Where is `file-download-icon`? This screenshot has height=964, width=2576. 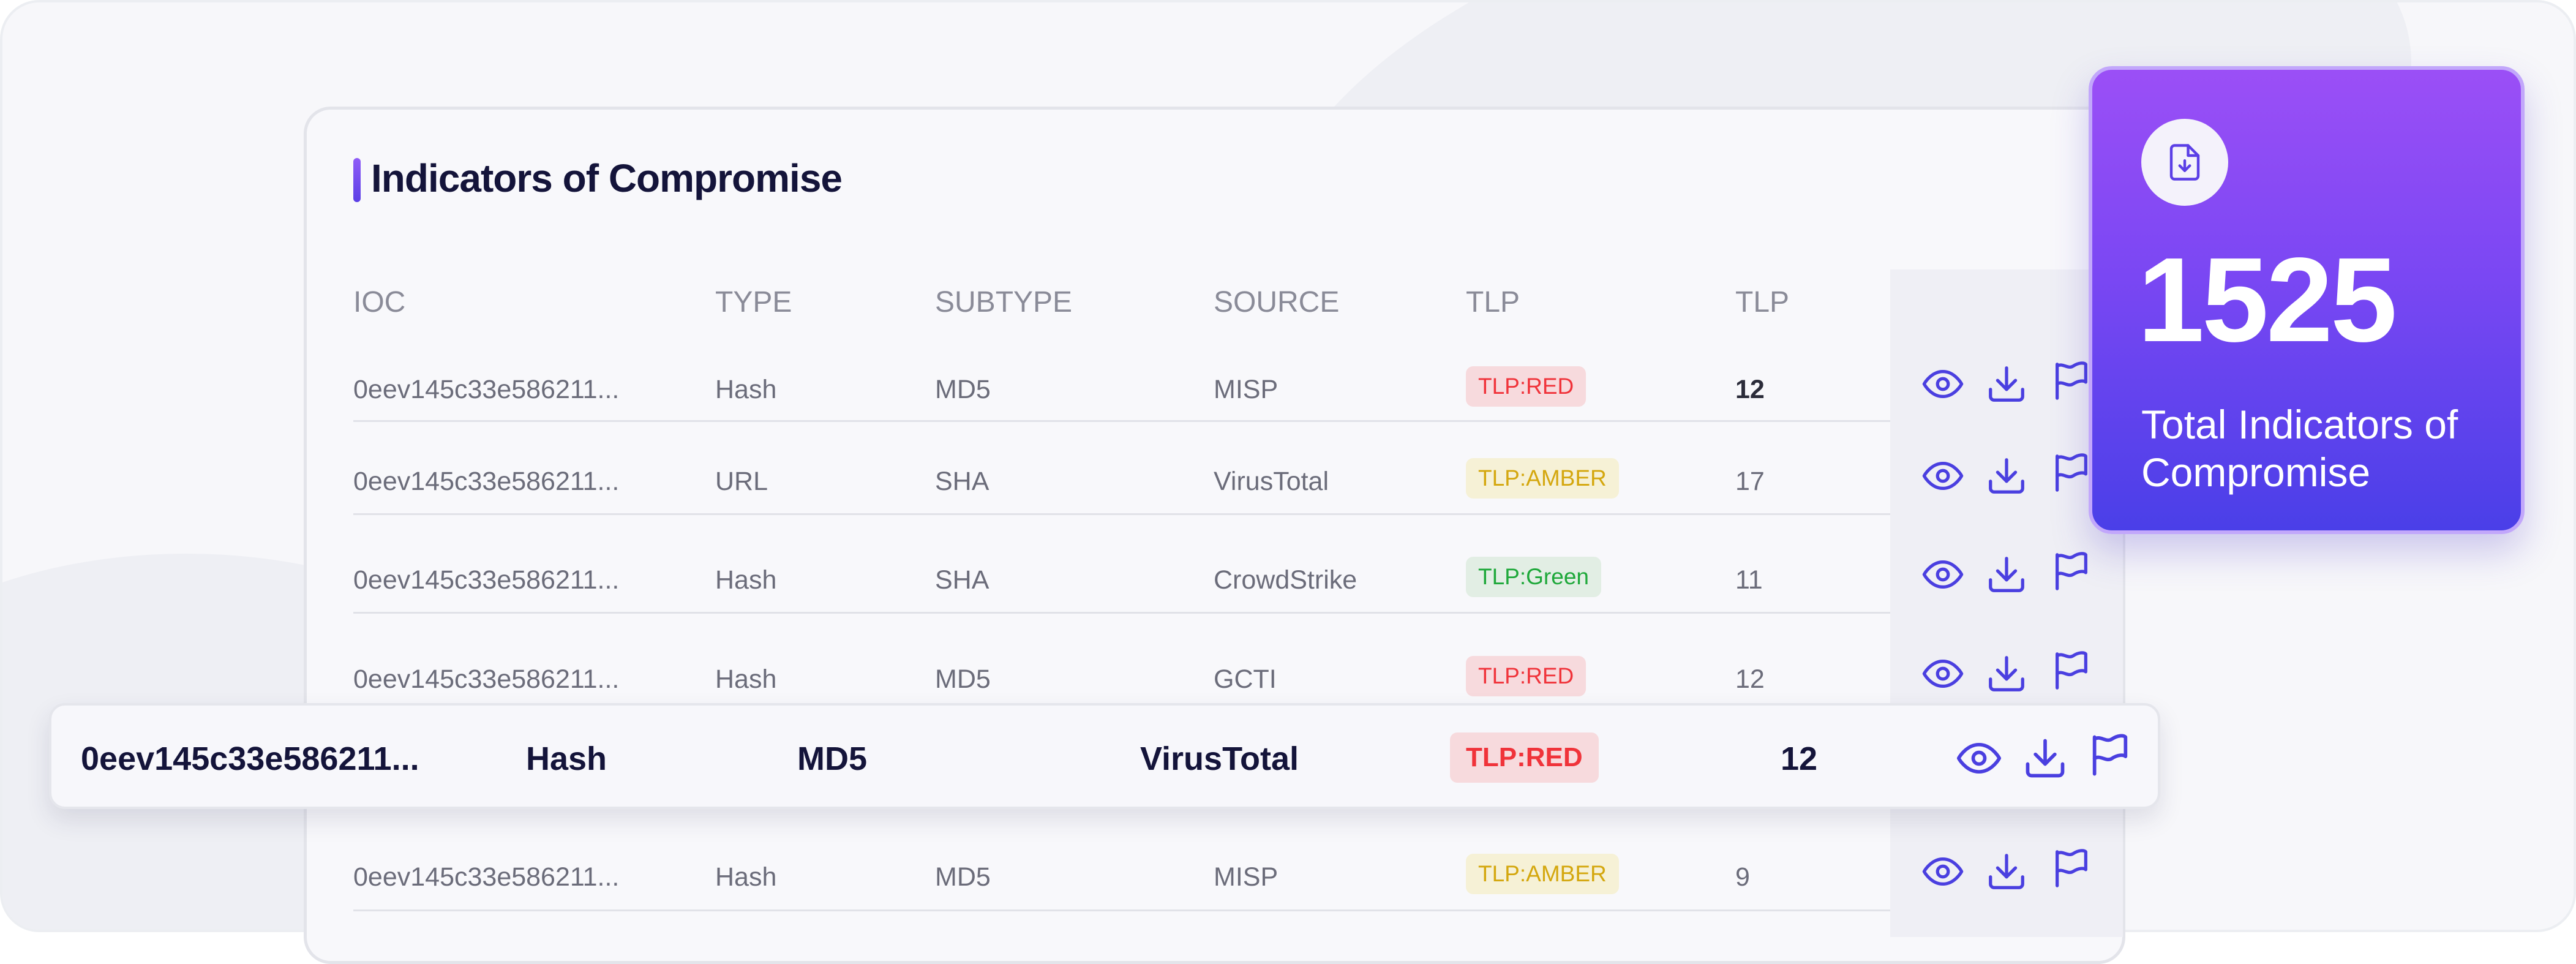
file-download-icon is located at coordinates (2184, 162).